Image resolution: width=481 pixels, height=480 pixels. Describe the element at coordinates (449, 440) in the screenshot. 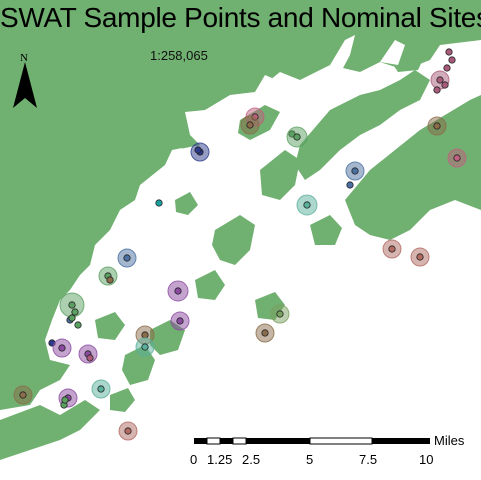

I see `scale-bar-units: Miles` at that location.